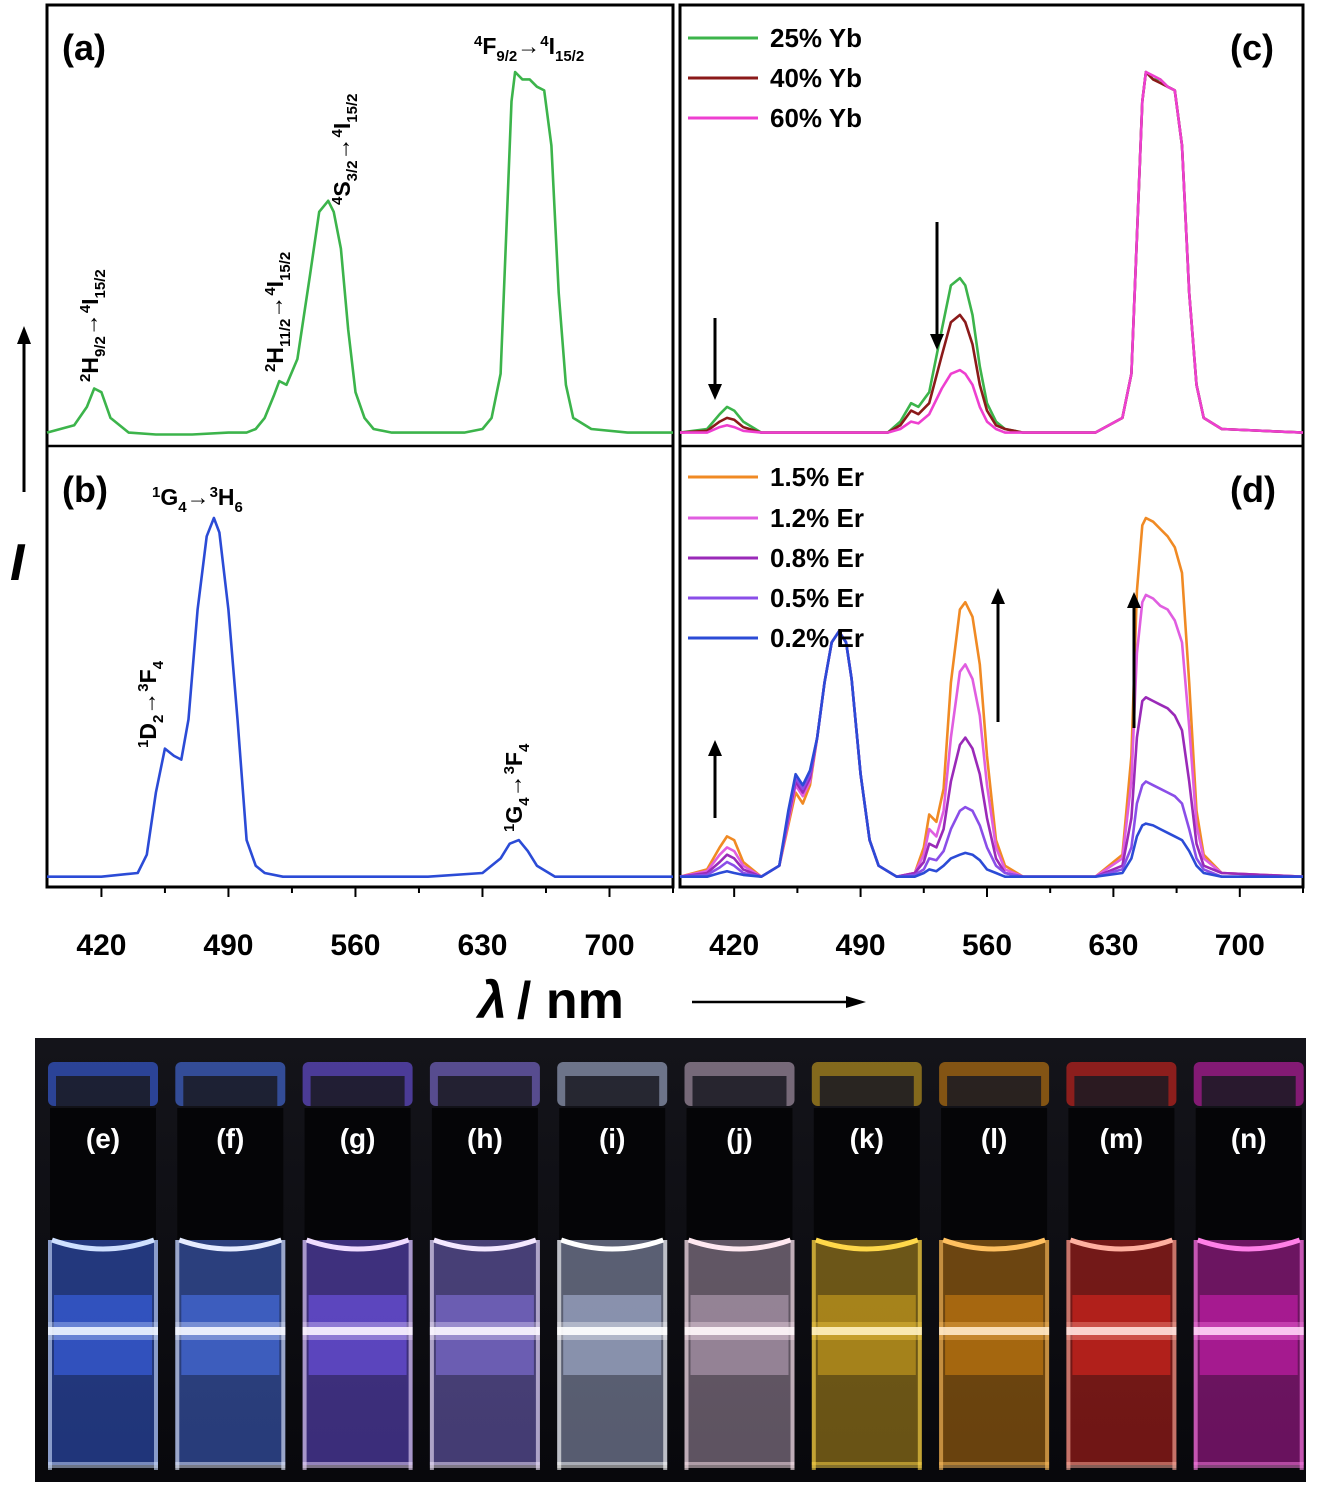  I want to click on vial-6: (k), so click(866, 1266).